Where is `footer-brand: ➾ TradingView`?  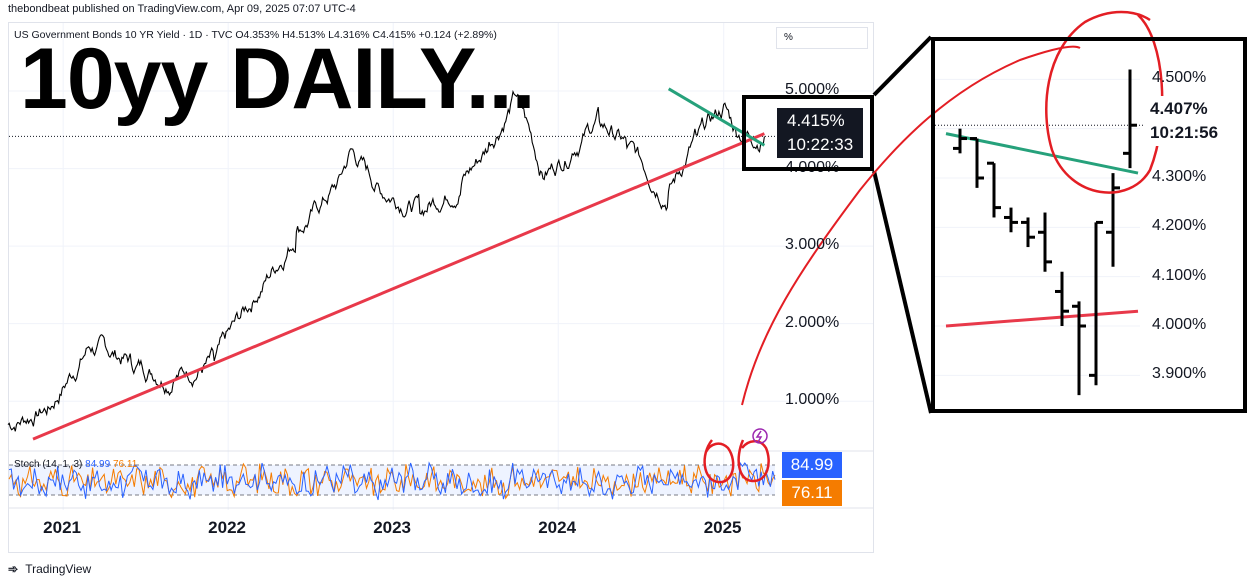 footer-brand: ➾ TradingView is located at coordinates (49, 569).